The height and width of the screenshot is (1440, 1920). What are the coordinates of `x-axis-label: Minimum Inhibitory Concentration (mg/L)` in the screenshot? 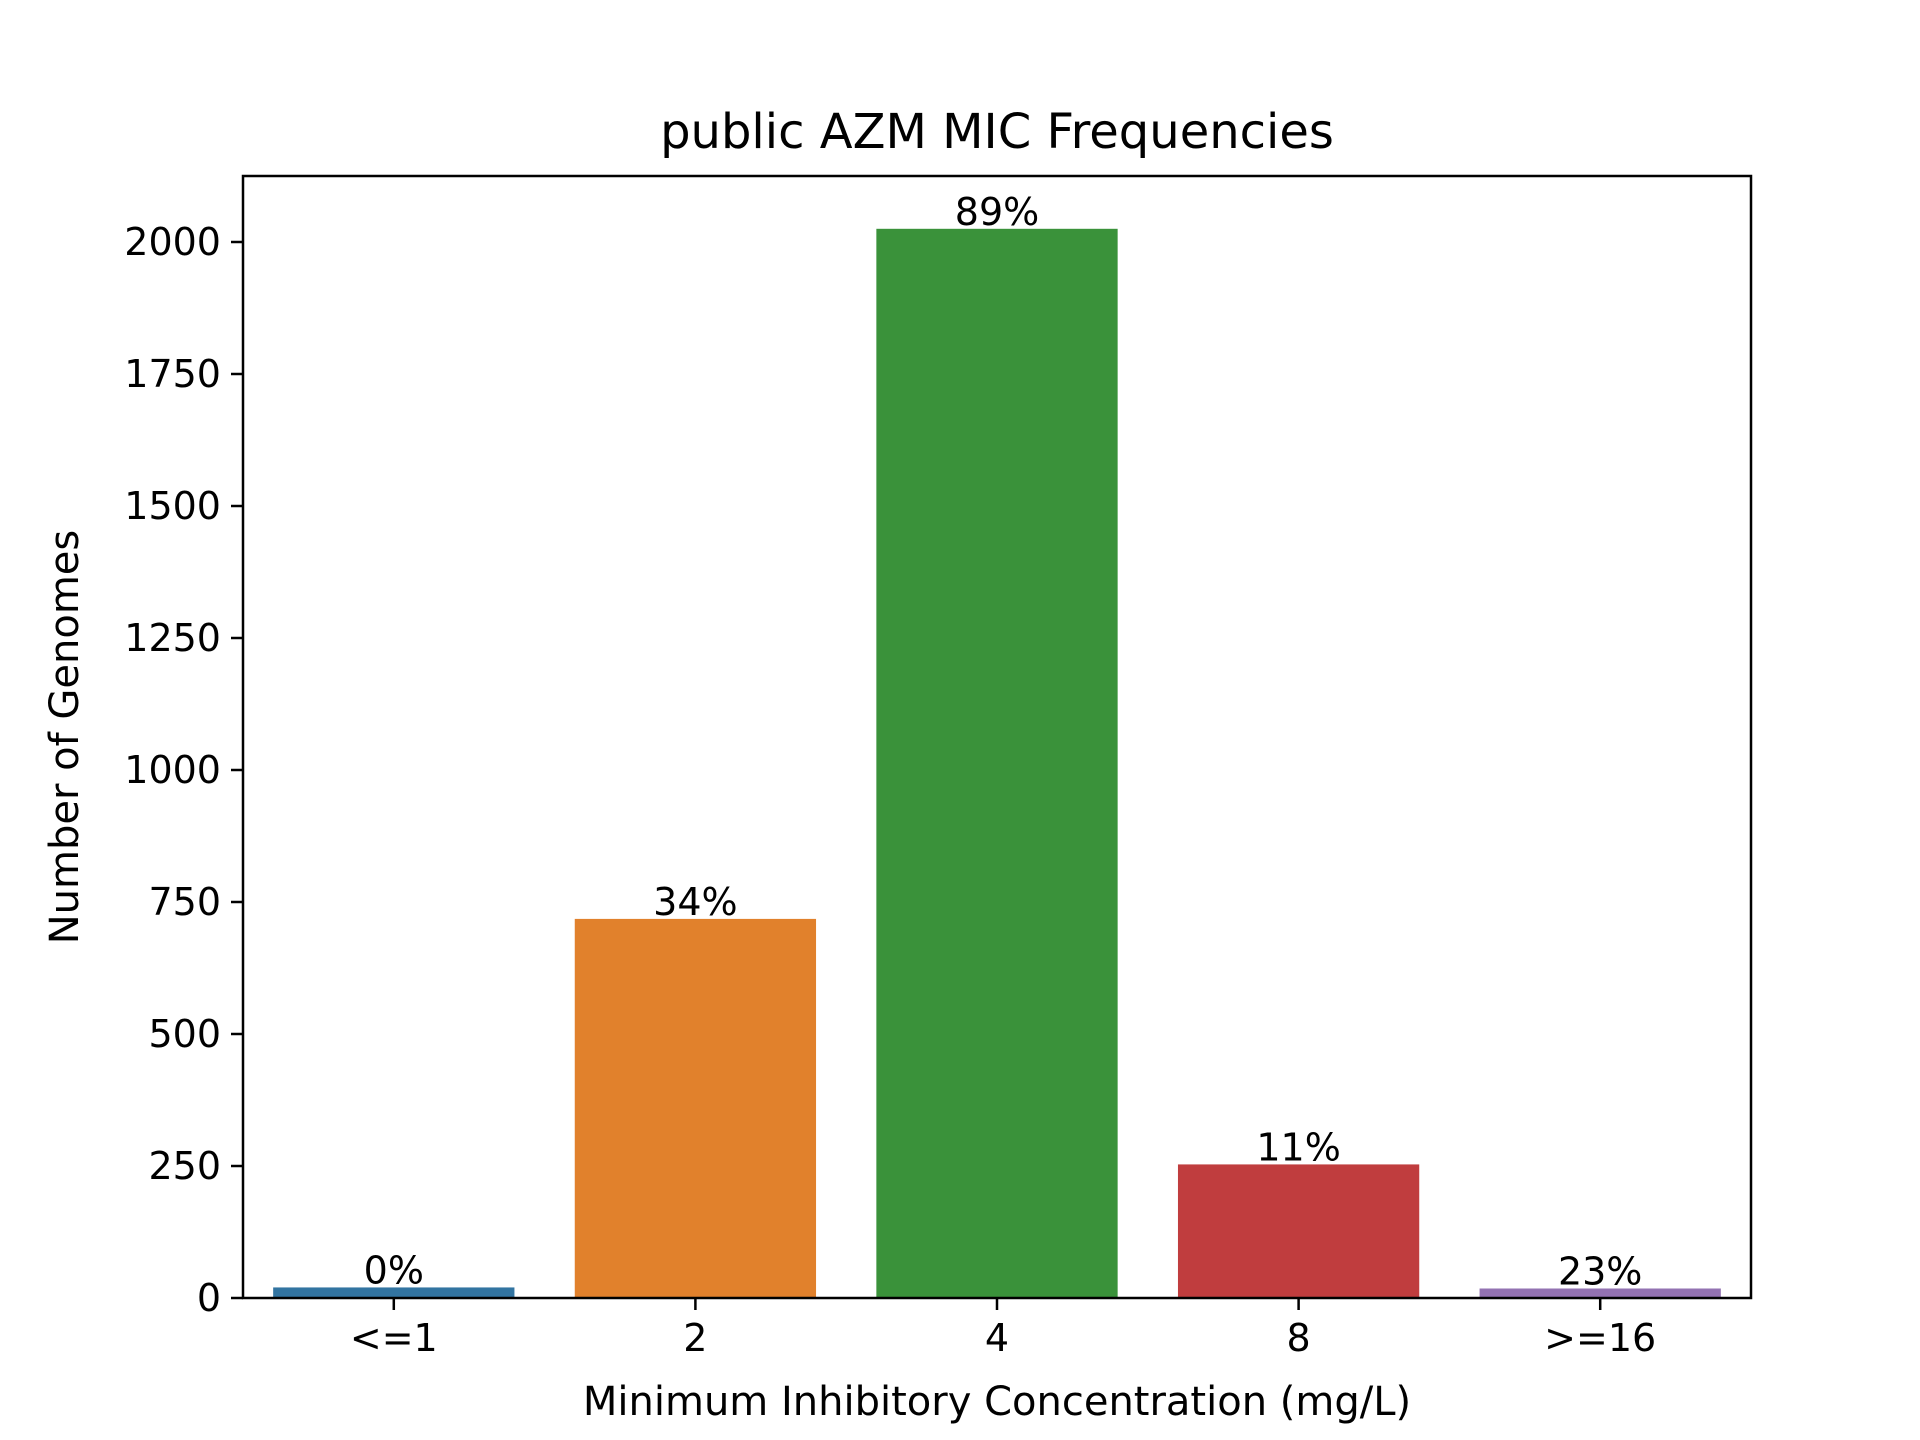 It's located at (997, 1402).